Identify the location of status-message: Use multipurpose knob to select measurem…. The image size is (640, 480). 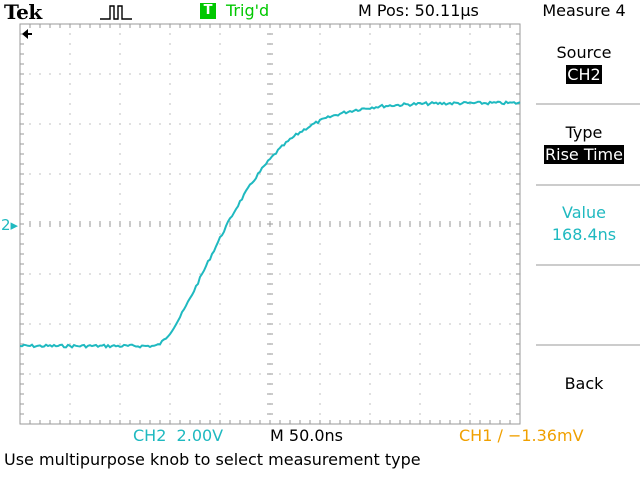
(212, 459).